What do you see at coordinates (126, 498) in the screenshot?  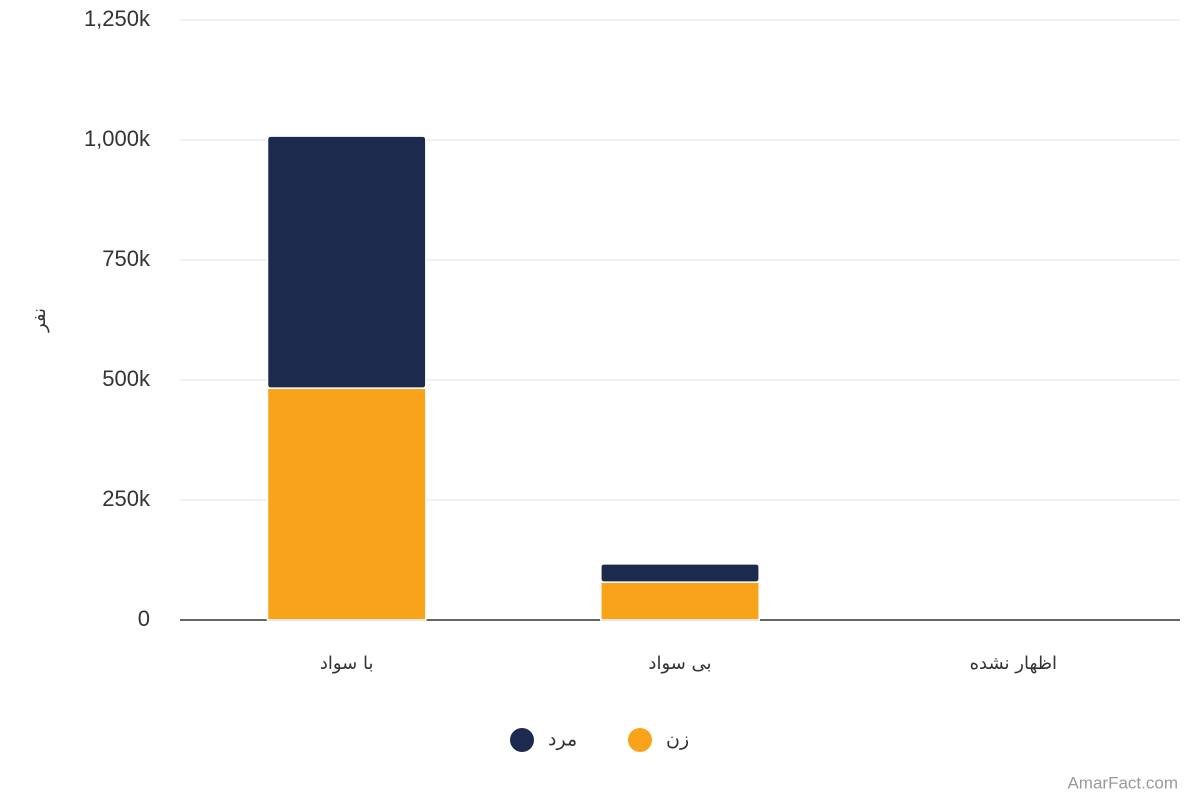 I see `y-tick-label: 250k` at bounding box center [126, 498].